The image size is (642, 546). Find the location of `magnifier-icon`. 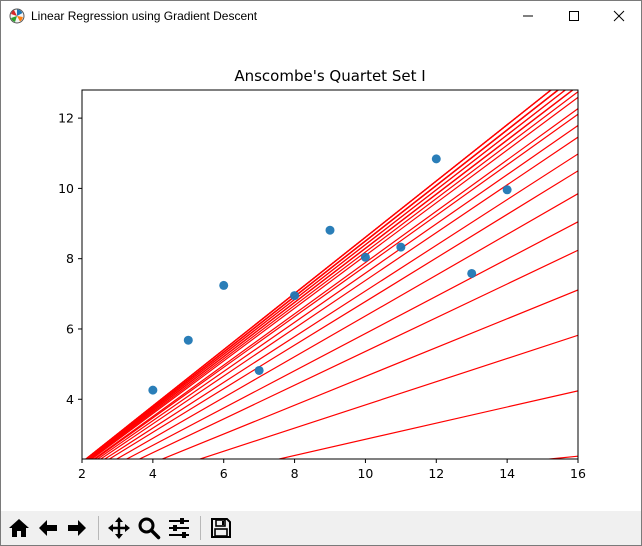

magnifier-icon is located at coordinates (149, 528).